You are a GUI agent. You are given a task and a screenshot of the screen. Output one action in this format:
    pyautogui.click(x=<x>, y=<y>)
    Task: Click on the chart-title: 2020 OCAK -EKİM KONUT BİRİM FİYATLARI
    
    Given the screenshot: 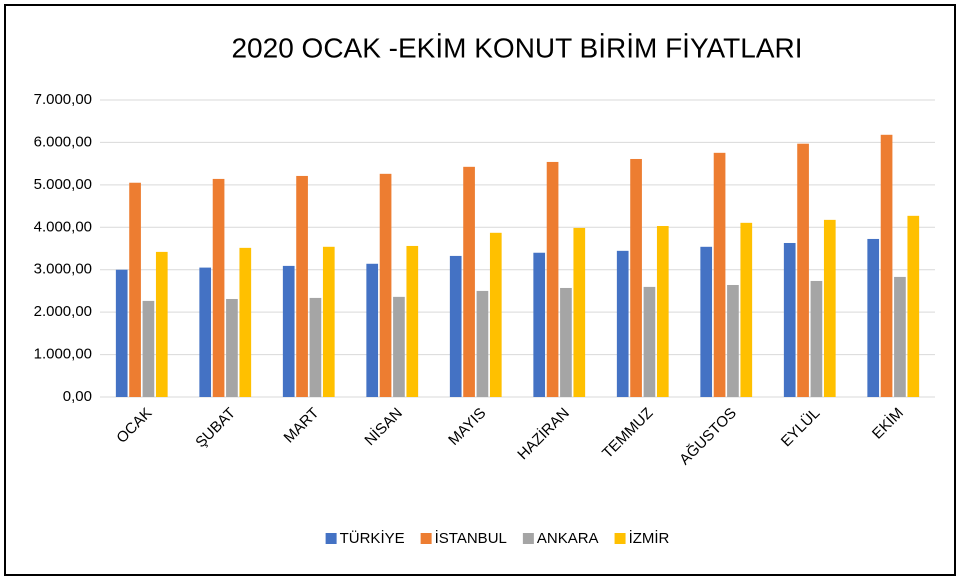 What is the action you would take?
    pyautogui.click(x=516, y=47)
    